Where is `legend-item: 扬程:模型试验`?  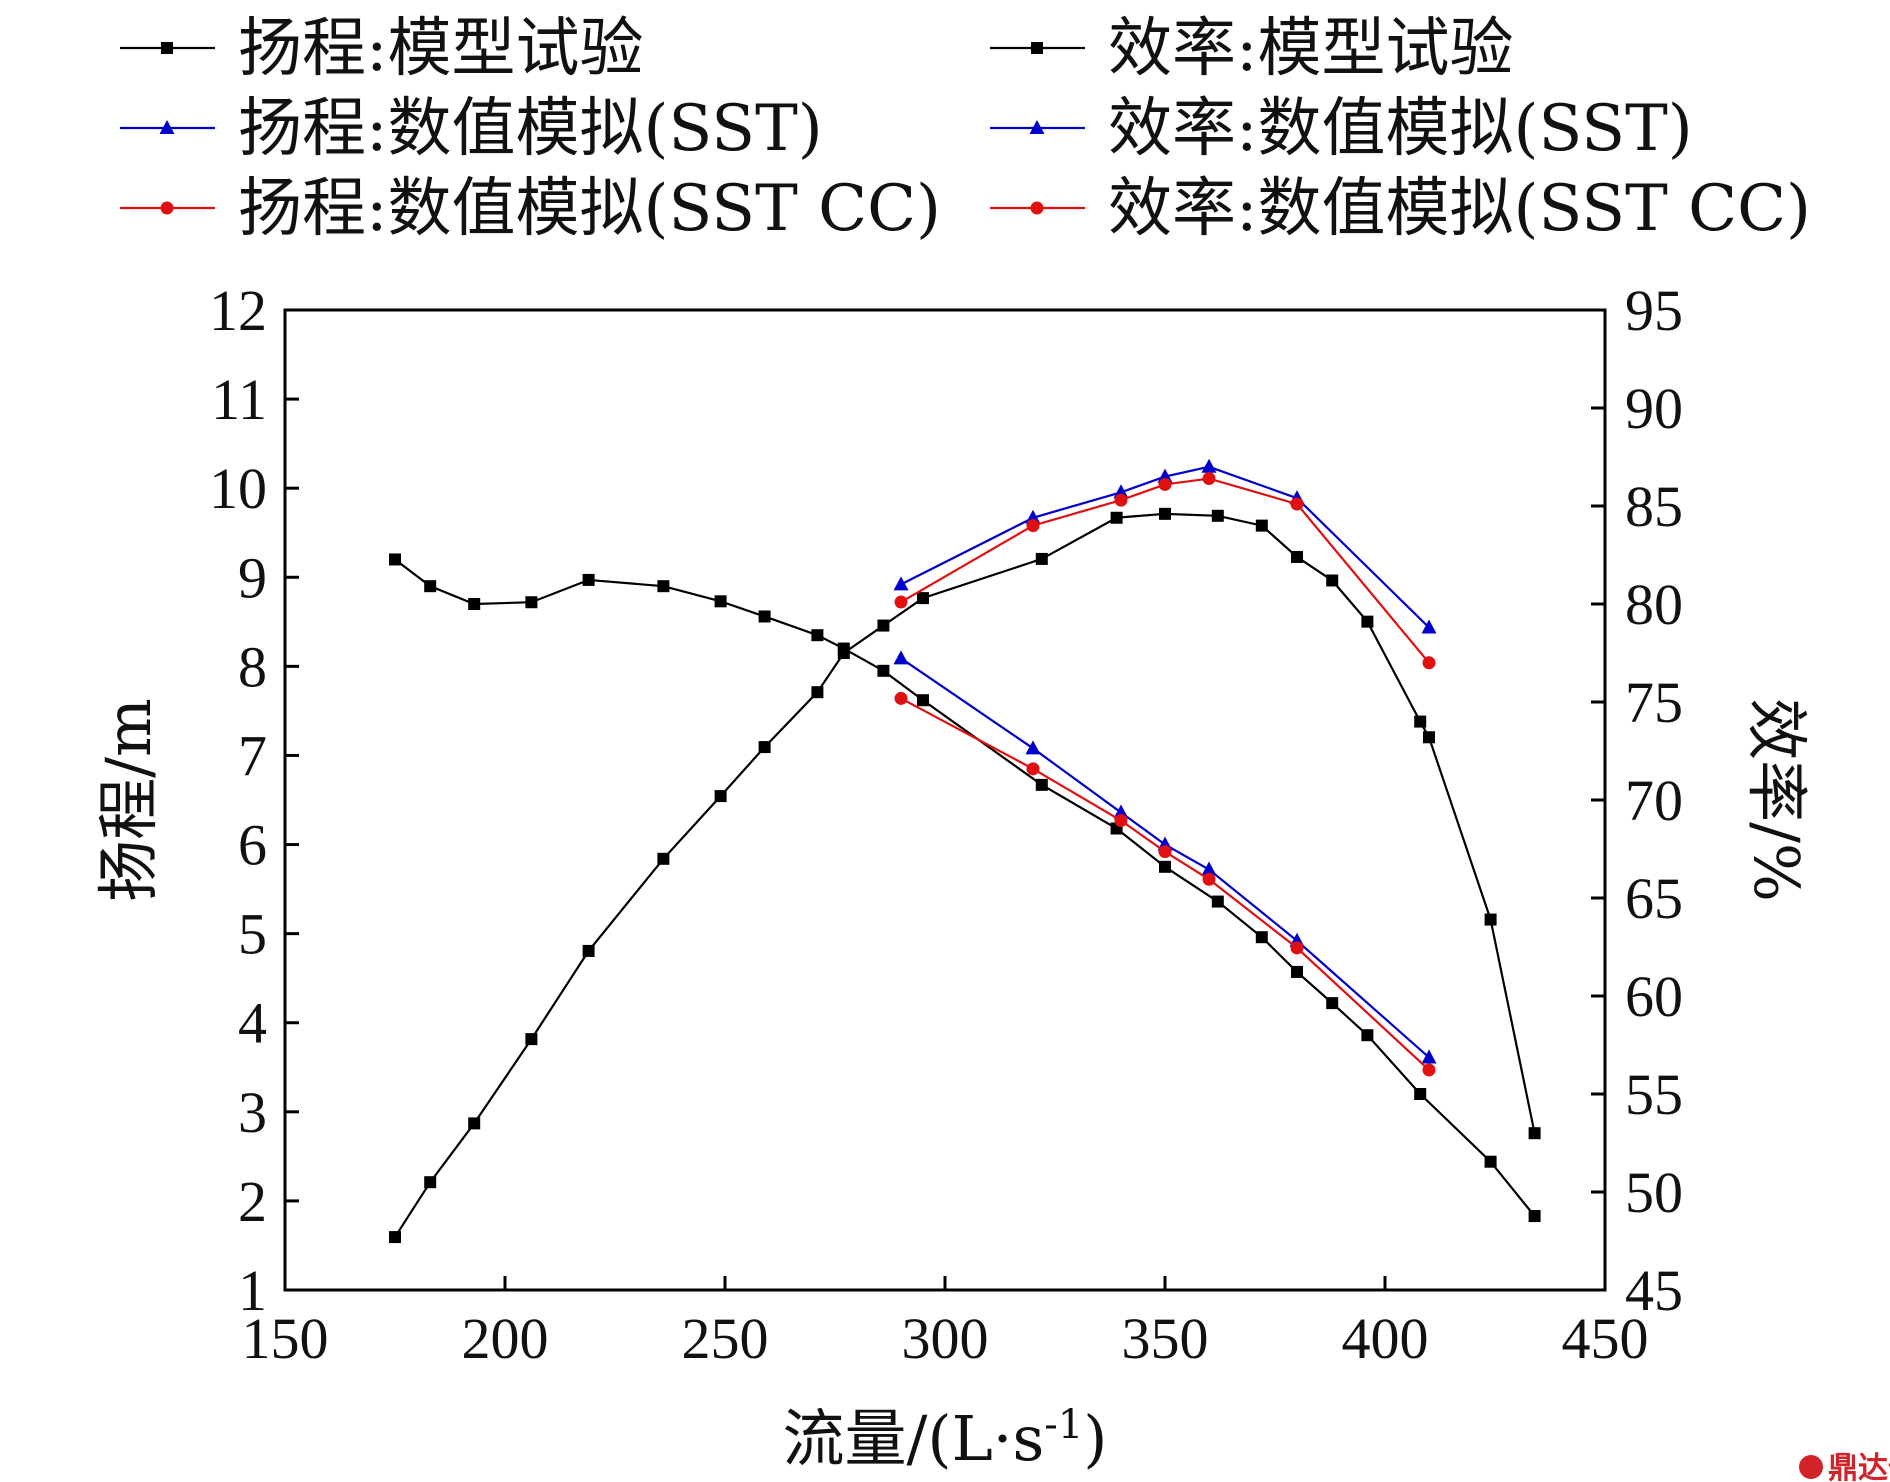
legend-item: 扬程:模型试验 is located at coordinates (382, 49).